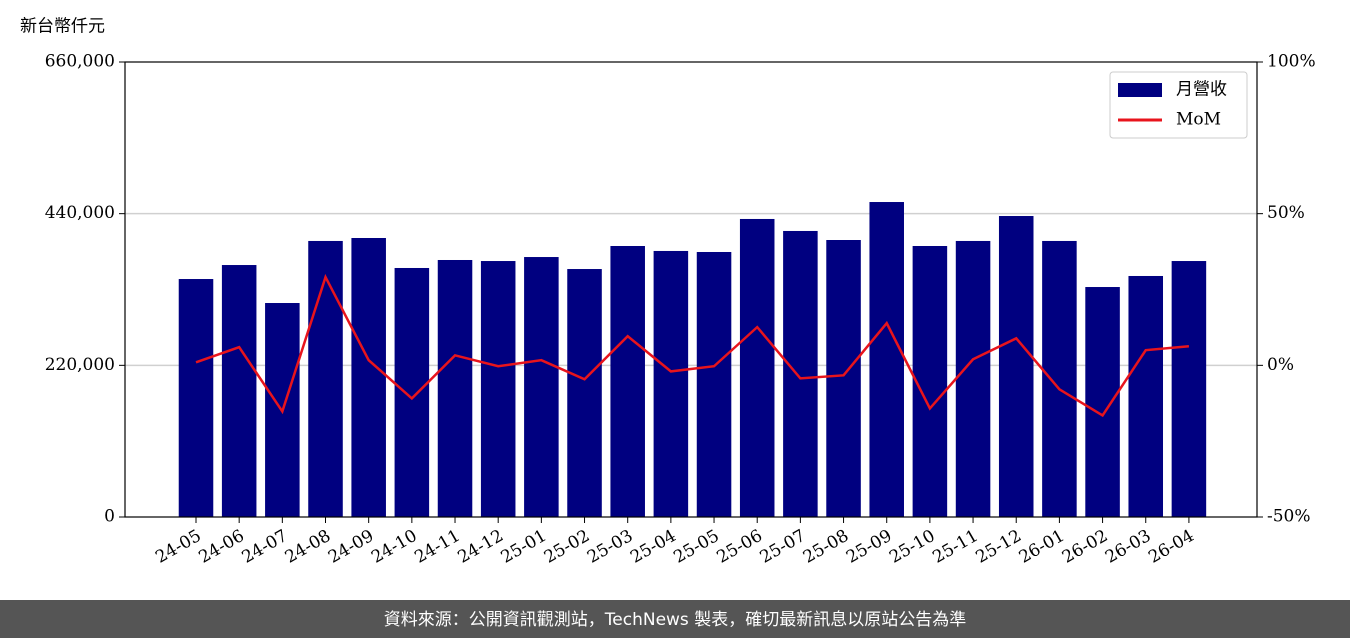 This screenshot has width=1350, height=638. What do you see at coordinates (869, 547) in the screenshot?
I see `x-tick-label: 25-09` at bounding box center [869, 547].